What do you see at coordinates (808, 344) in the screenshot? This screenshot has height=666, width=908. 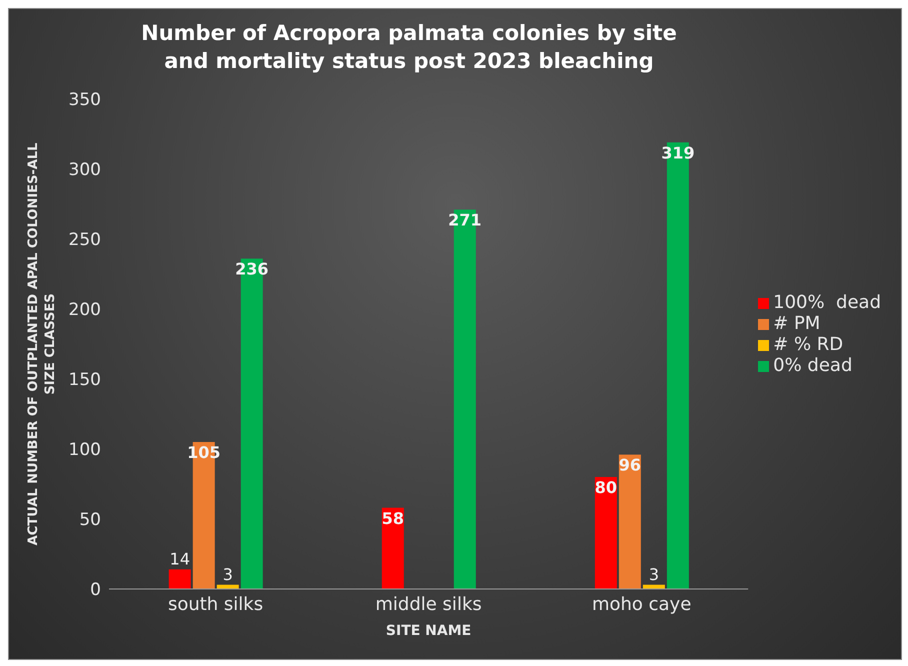 I see `legend-label: # % RD` at bounding box center [808, 344].